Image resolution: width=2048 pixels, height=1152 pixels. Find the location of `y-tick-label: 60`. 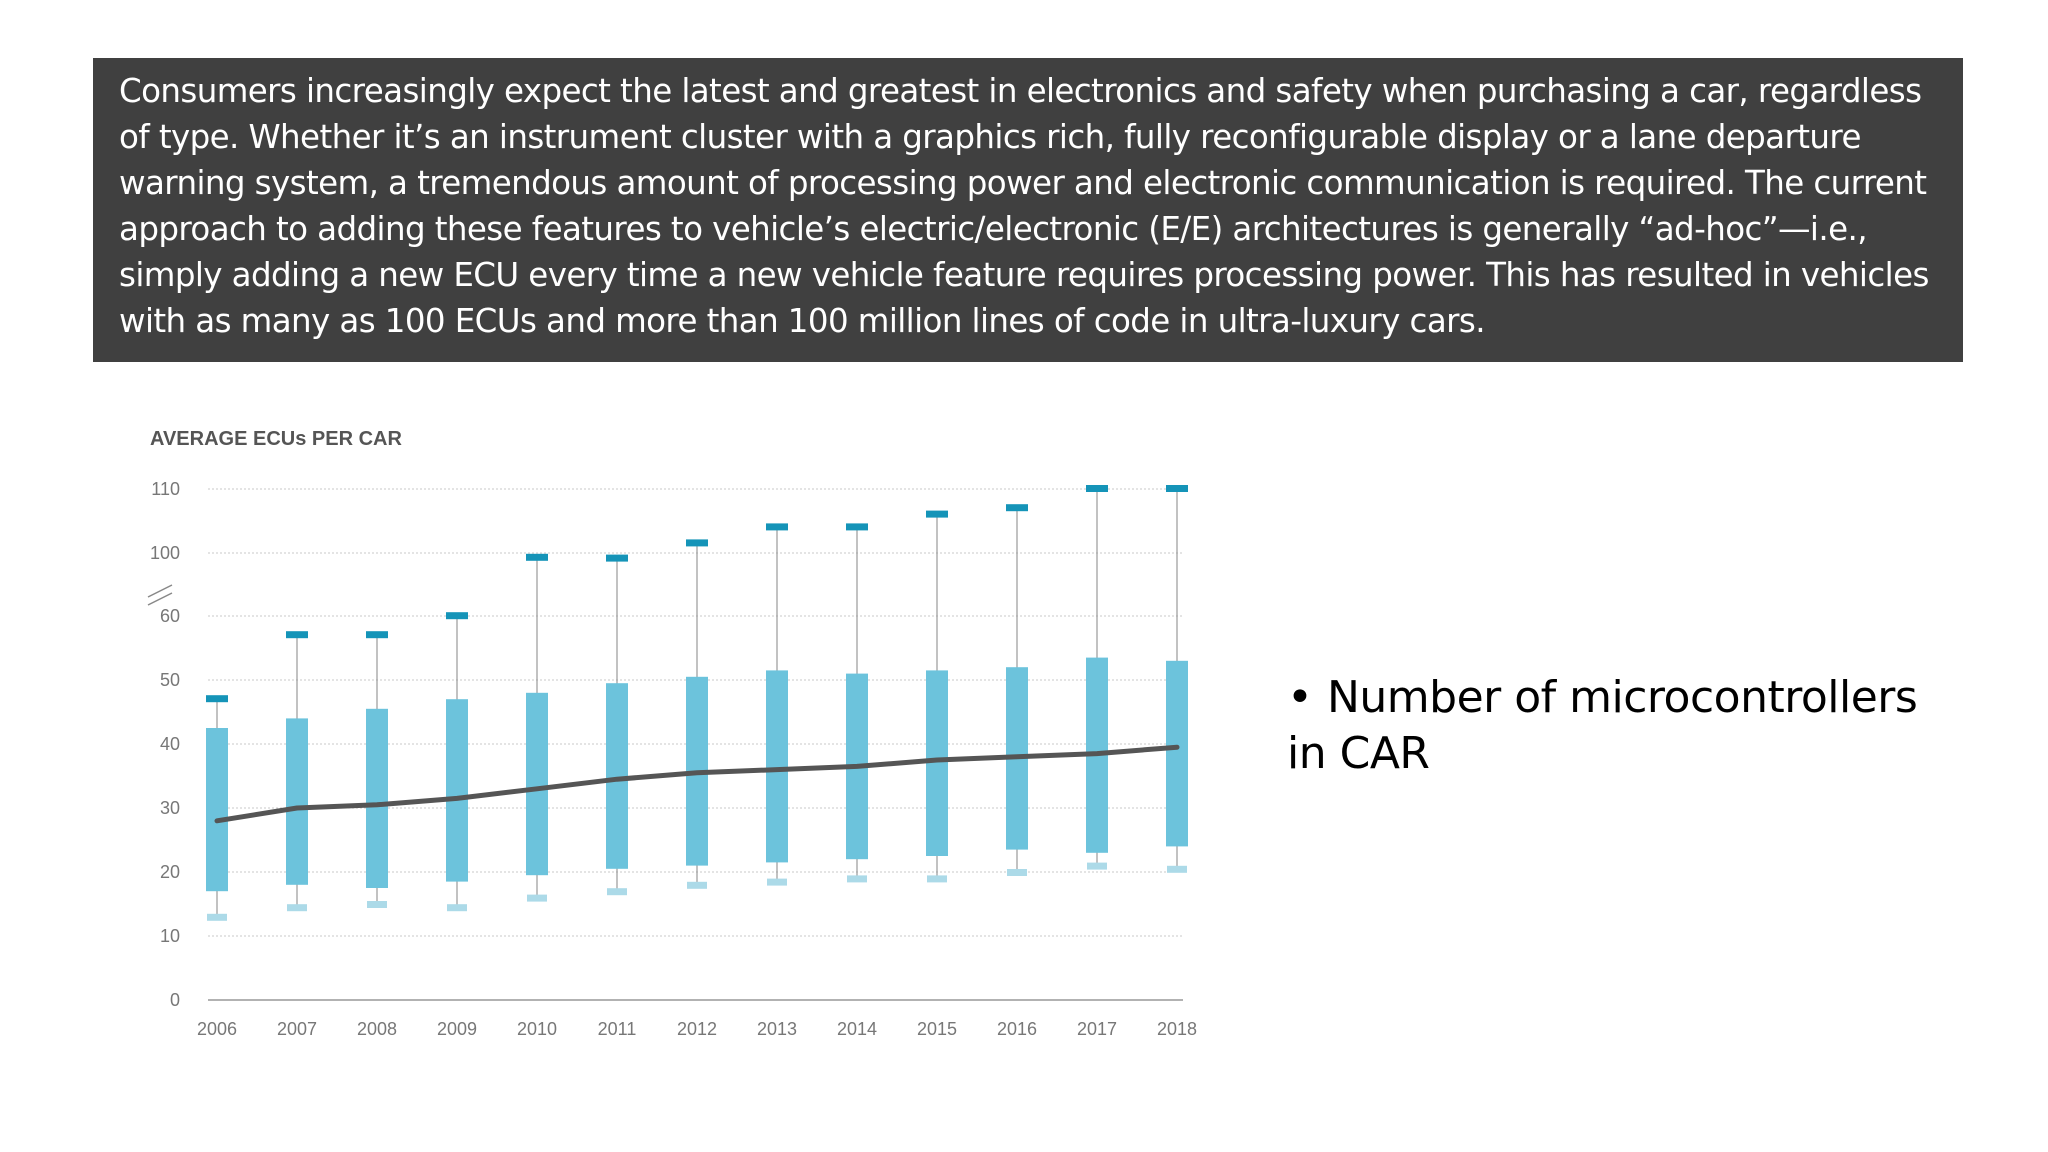

y-tick-label: 60 is located at coordinates (170, 616).